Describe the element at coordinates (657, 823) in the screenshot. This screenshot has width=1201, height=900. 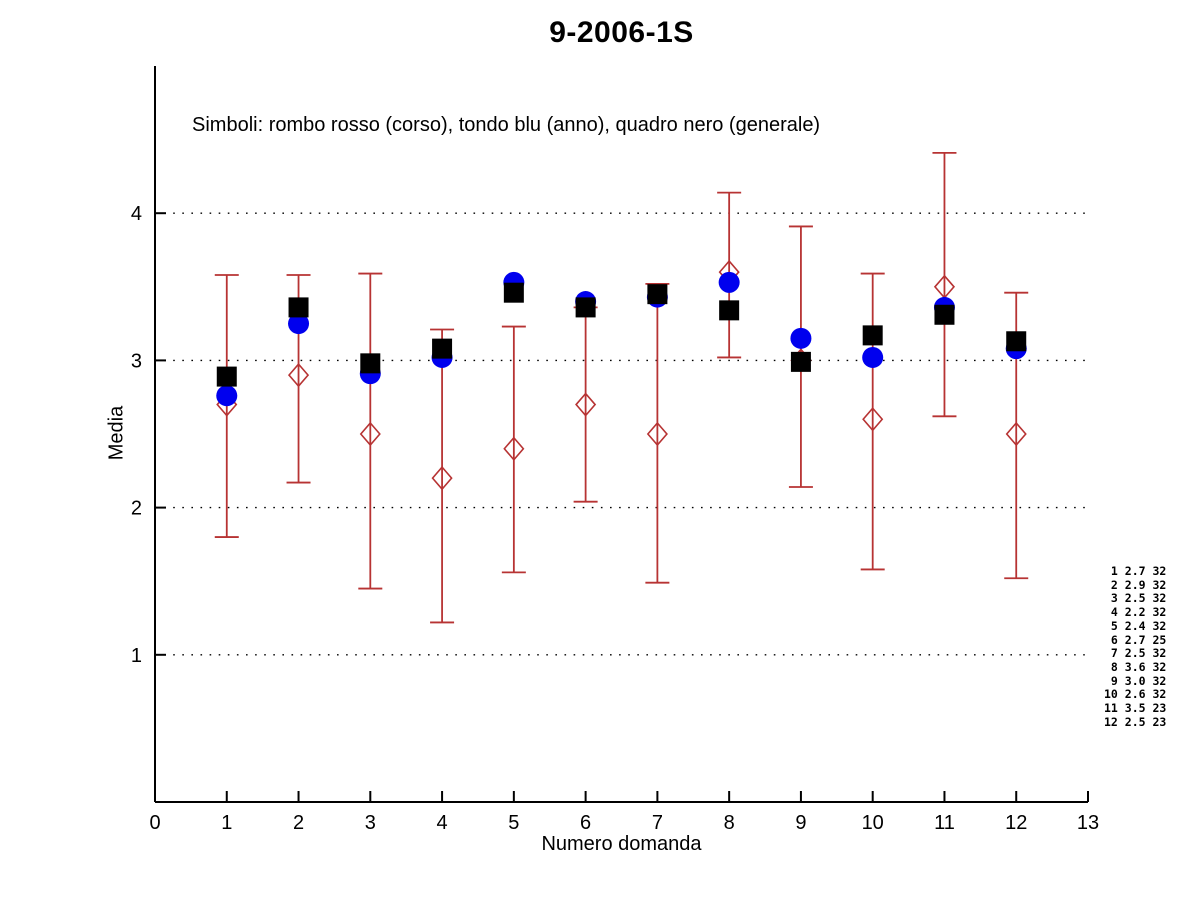
I see `x-tick-label: 7` at that location.